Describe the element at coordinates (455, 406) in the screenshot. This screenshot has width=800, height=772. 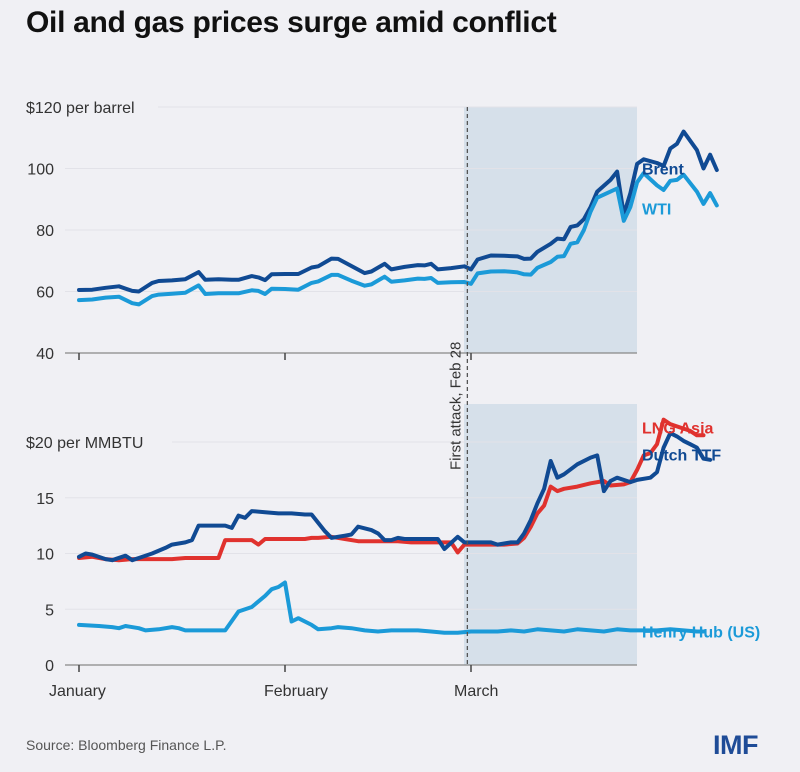
I see `attack-date-label: First attack, Feb 28` at that location.